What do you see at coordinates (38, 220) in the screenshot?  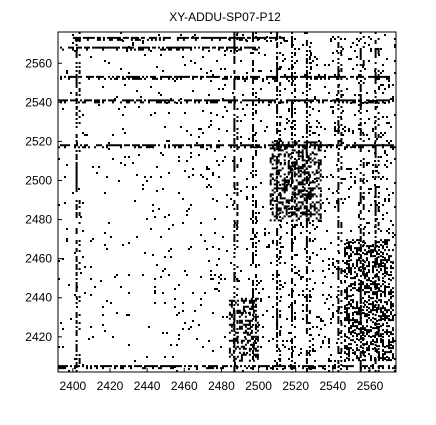 I see `y-tick-label: 2480` at bounding box center [38, 220].